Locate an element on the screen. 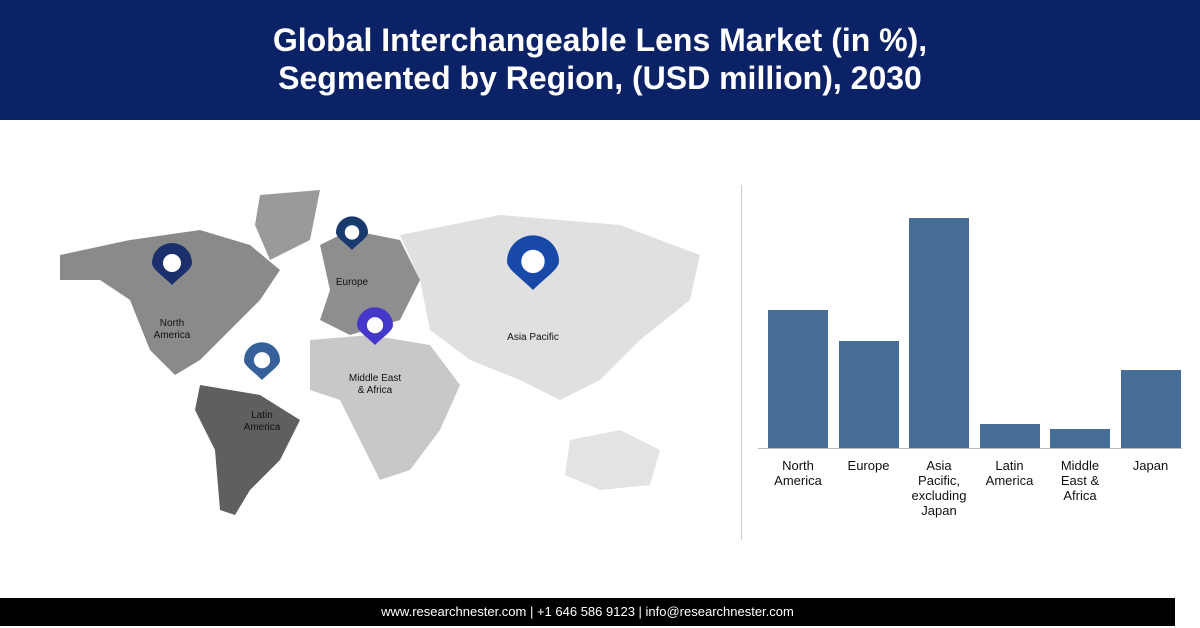  greenland is located at coordinates (287, 225).